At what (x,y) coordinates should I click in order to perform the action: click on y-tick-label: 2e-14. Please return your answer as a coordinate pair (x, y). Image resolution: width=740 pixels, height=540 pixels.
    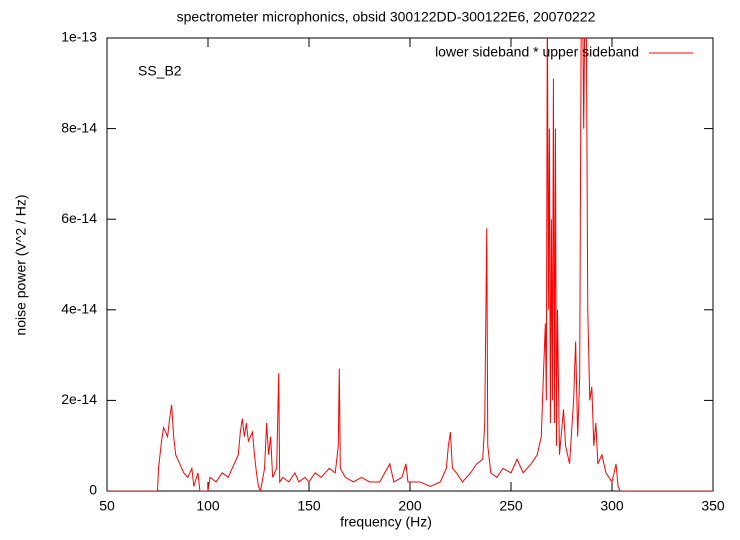
    Looking at the image, I should click on (79, 399).